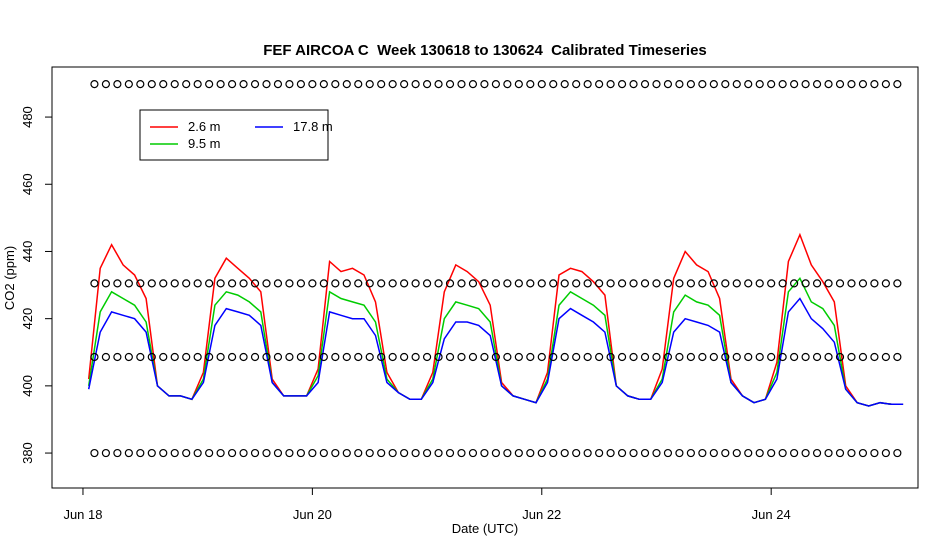  What do you see at coordinates (204, 143) in the screenshot?
I see `legend-label: 9.5 m` at bounding box center [204, 143].